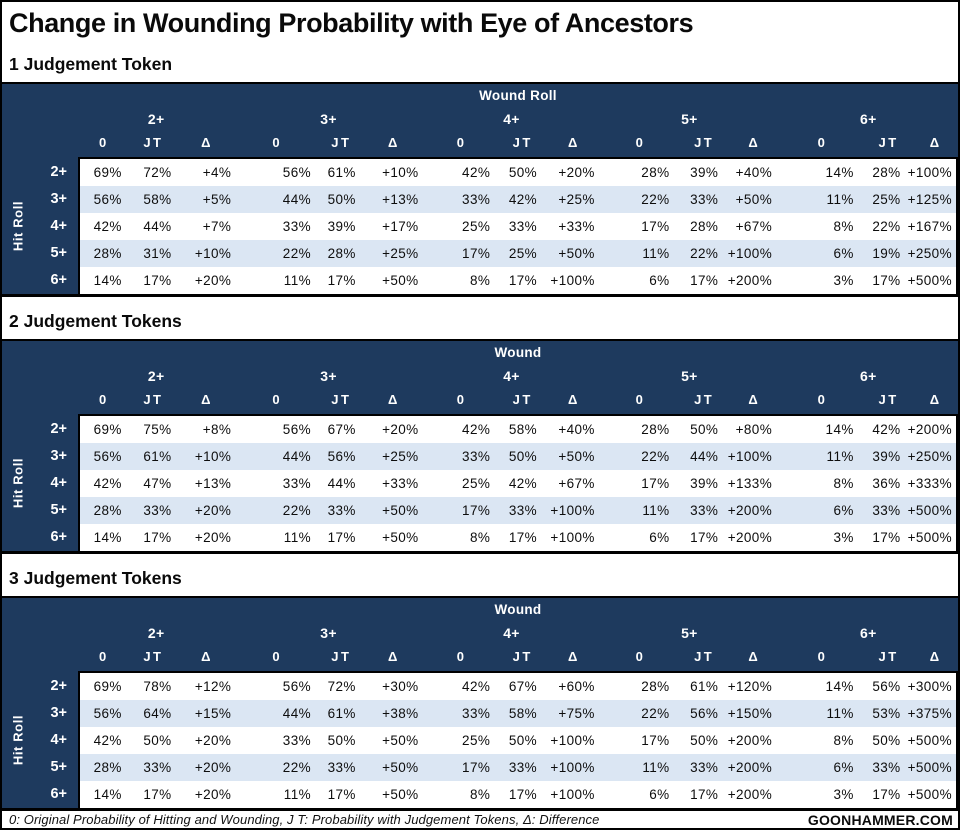 This screenshot has height=830, width=960. Describe the element at coordinates (157, 199) in the screenshot. I see `value-cell: 58%` at that location.